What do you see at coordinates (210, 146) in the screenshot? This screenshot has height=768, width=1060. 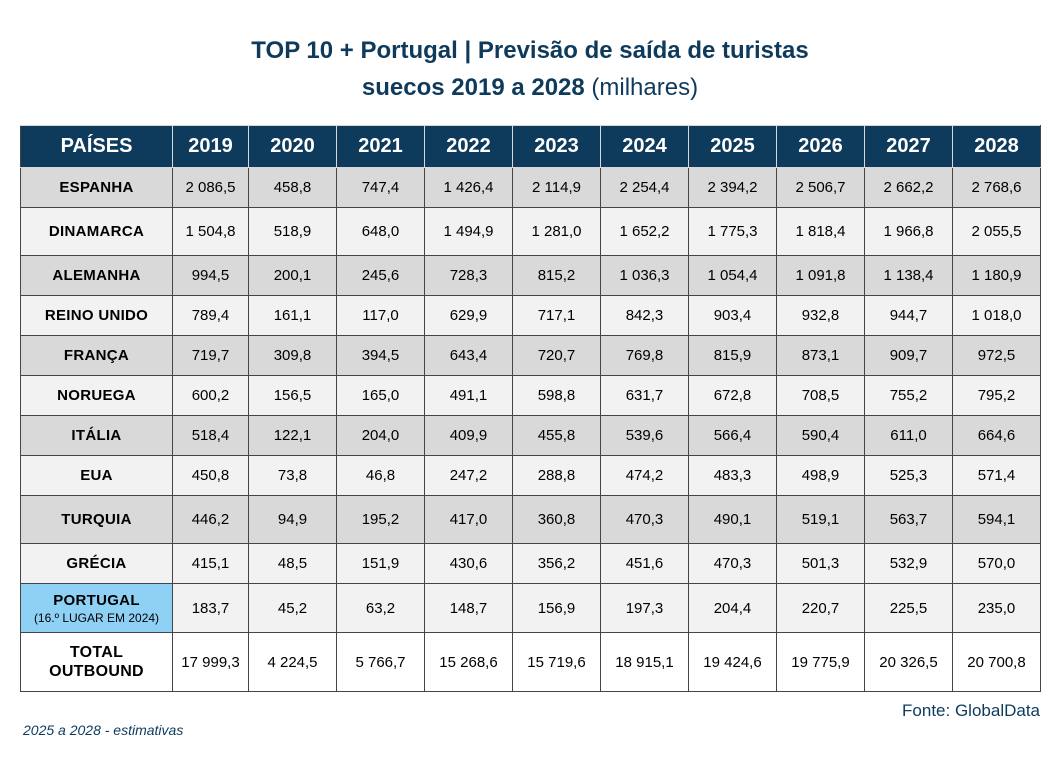 I see `header-year: 2019` at bounding box center [210, 146].